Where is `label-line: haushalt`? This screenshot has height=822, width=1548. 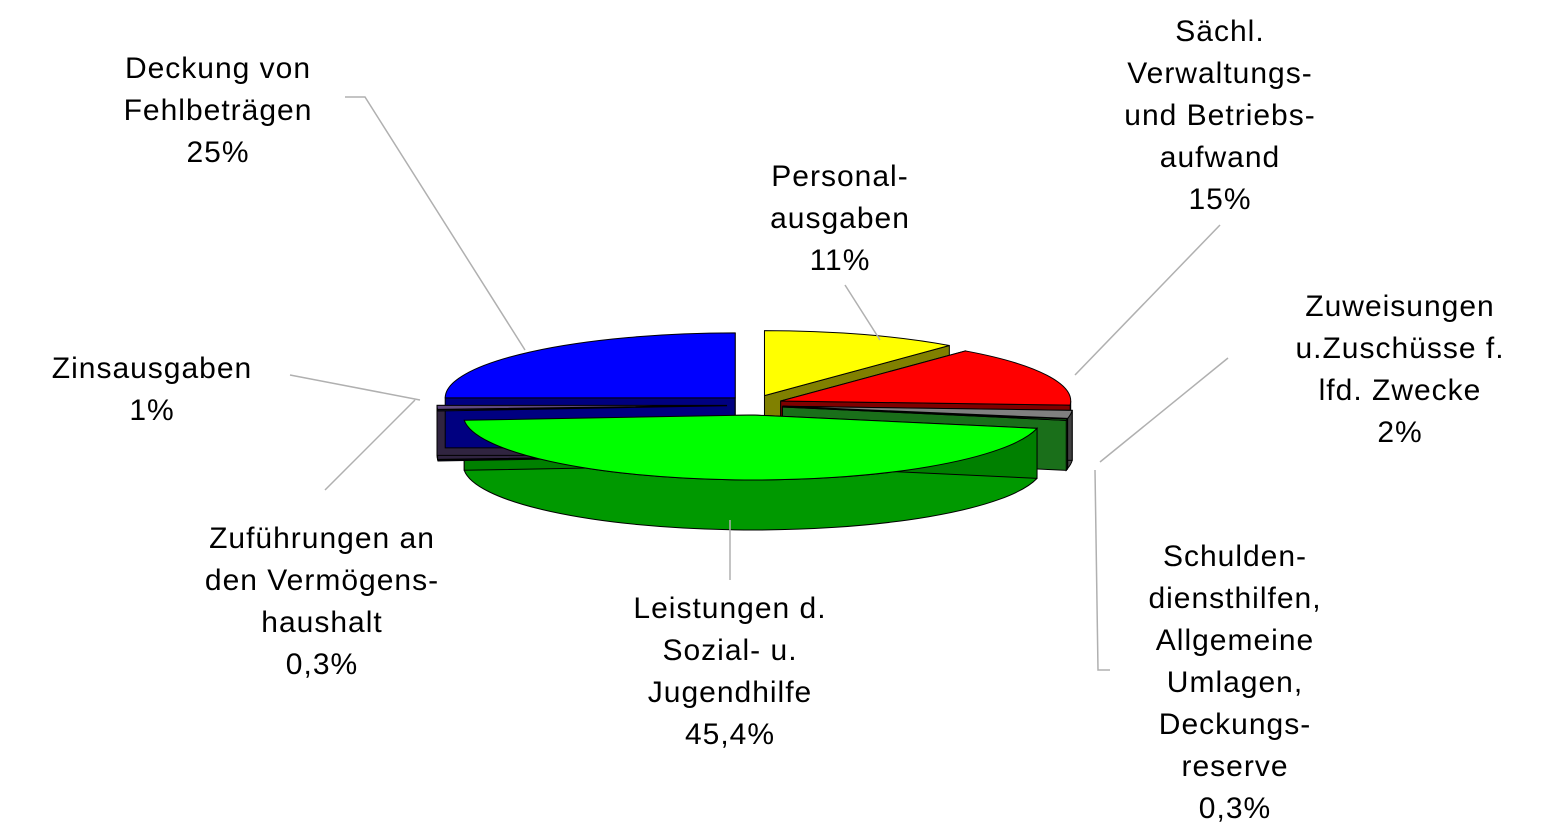 label-line: haushalt is located at coordinates (321, 622).